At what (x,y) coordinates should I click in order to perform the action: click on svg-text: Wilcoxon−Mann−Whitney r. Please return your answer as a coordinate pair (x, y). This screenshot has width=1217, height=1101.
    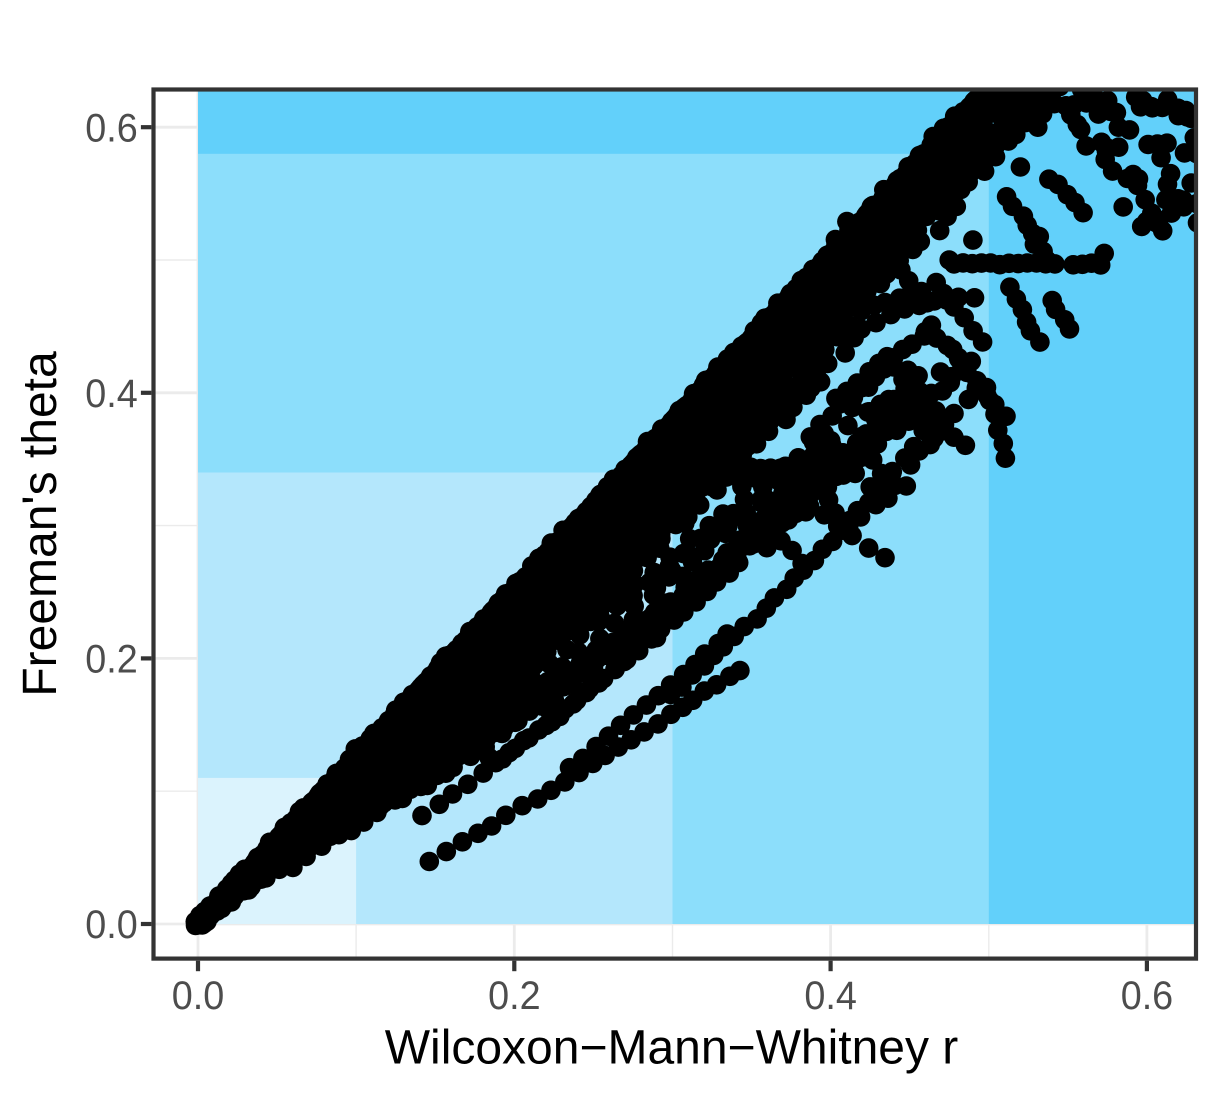
    Looking at the image, I should click on (672, 1048).